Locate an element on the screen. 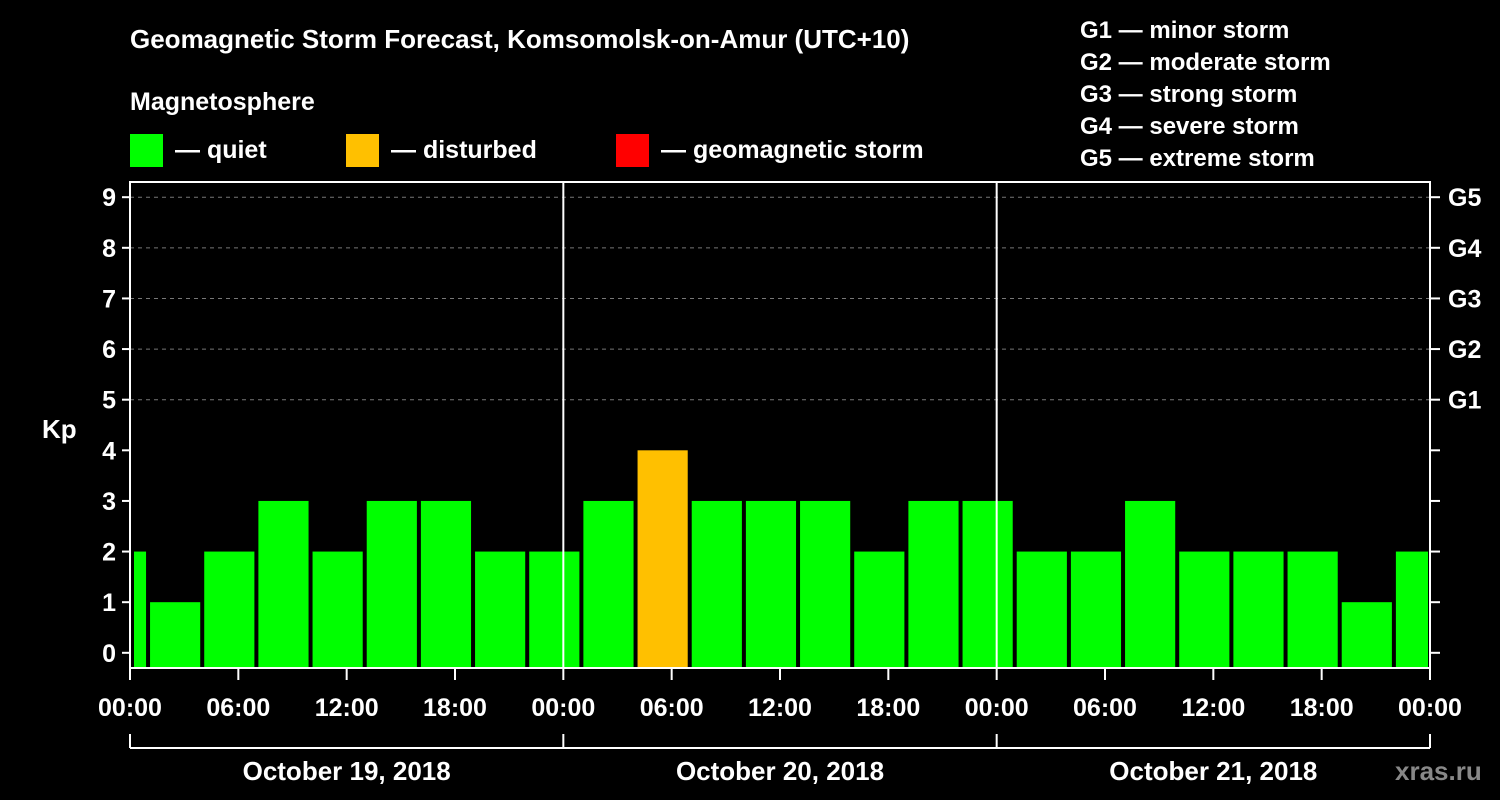 The width and height of the screenshot is (1500, 800). y-axis-label: Kp is located at coordinates (59, 429).